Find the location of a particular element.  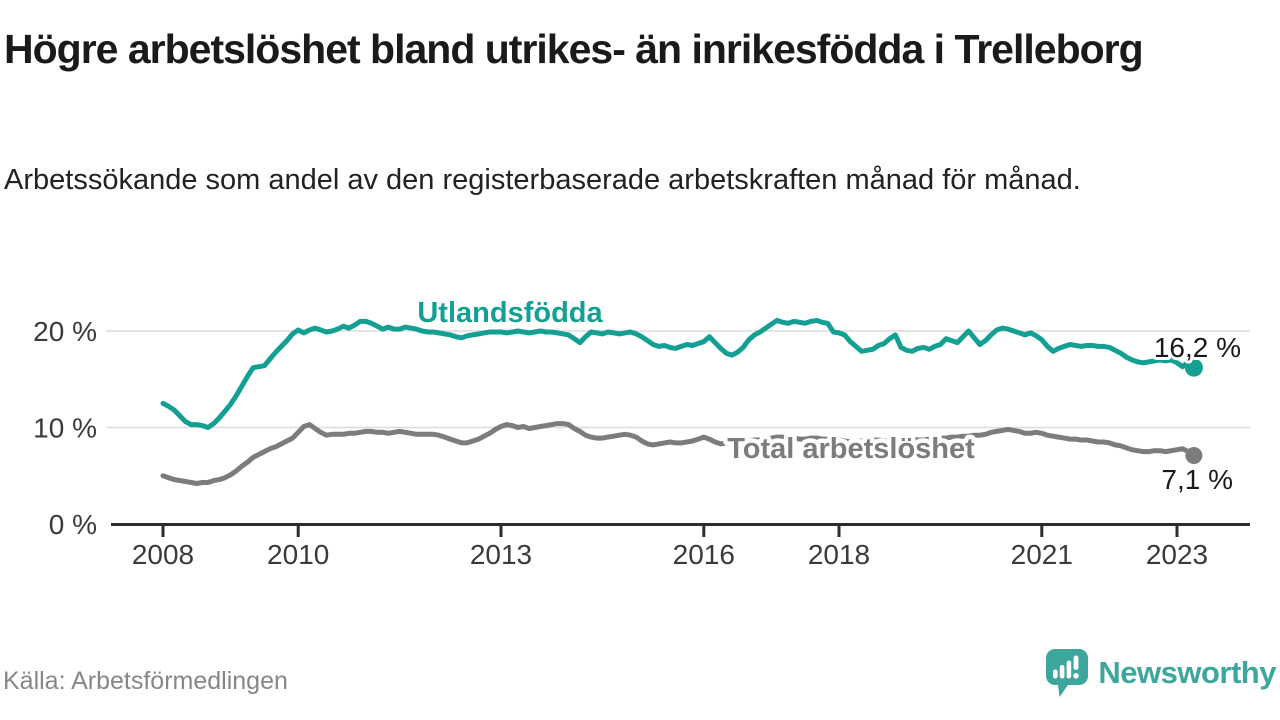

series-line-total is located at coordinates (678, 453).